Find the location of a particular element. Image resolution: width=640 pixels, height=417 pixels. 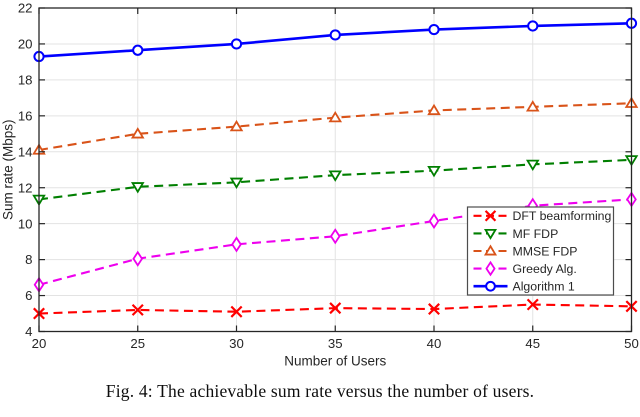

svg-text: 12 is located at coordinates (25, 187).